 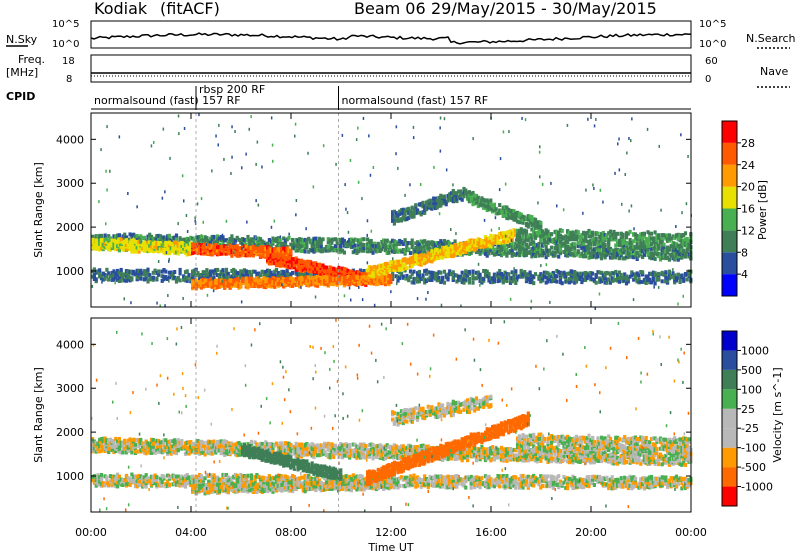 I want to click on nave-tick-bottom: 0, so click(x=708, y=79).